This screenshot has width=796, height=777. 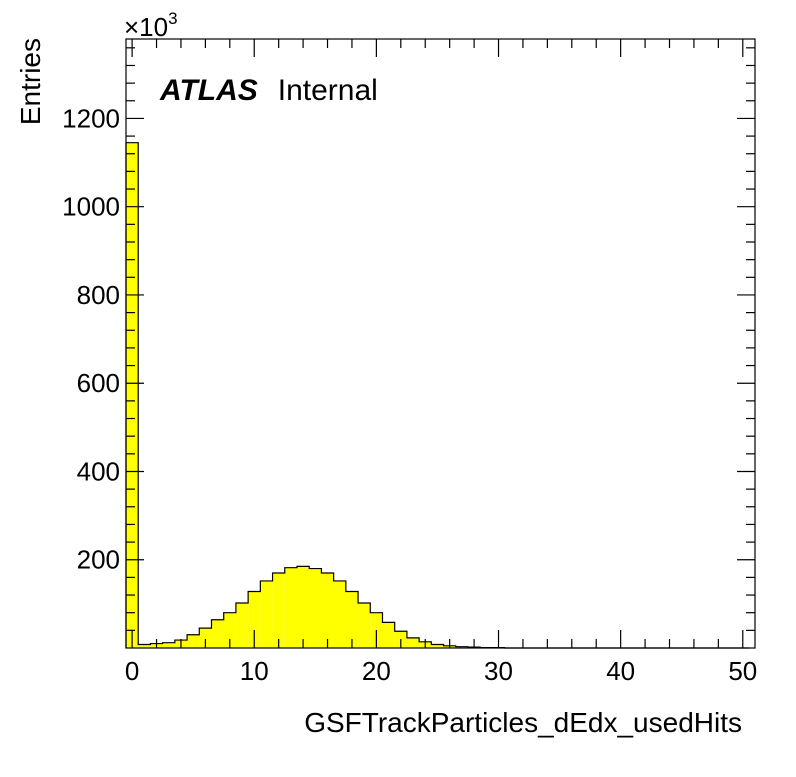 I want to click on atlas-label: ATLAS Internal, so click(x=268, y=90).